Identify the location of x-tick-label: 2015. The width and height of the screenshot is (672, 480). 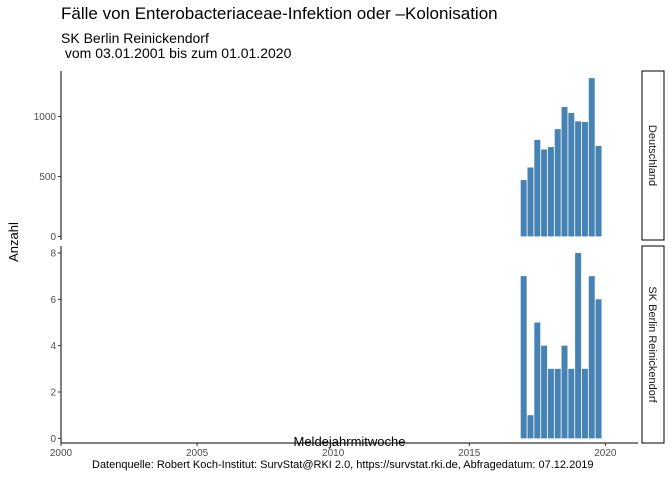
(469, 453).